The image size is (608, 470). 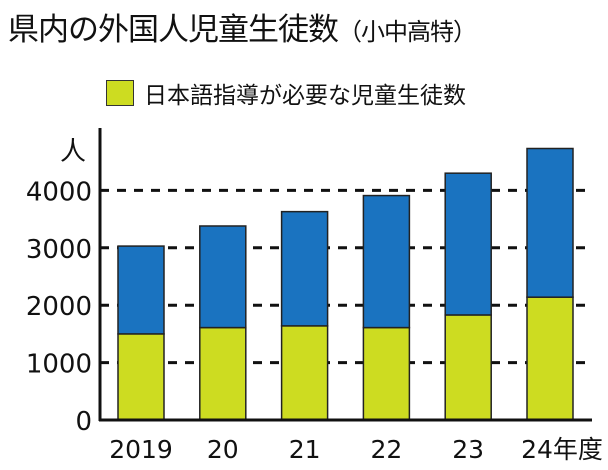 What do you see at coordinates (59, 192) in the screenshot?
I see `y-tick-label: 4000` at bounding box center [59, 192].